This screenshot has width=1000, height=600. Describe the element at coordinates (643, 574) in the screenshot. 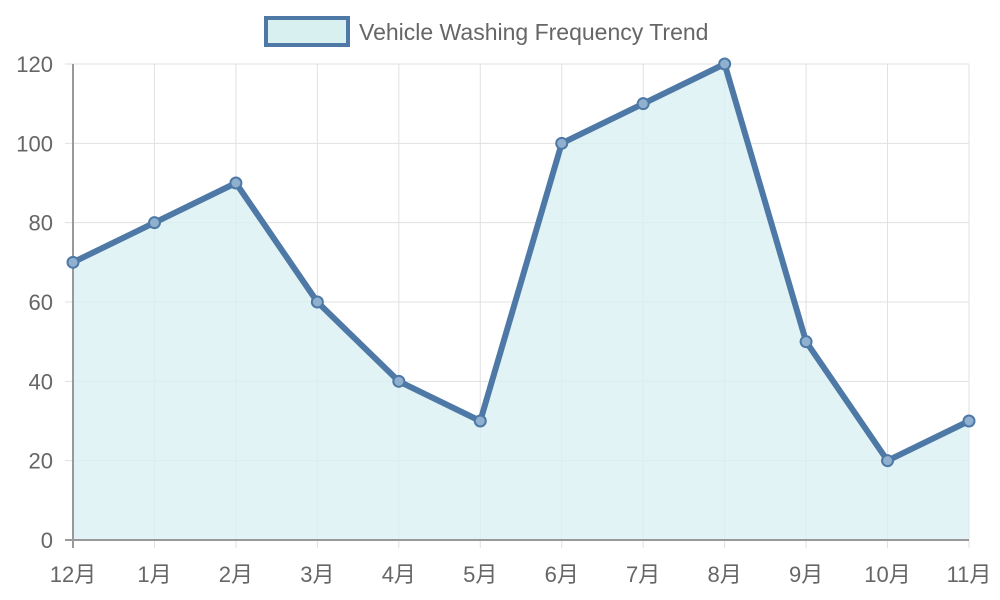

I see `x-tick-label: 7月` at that location.